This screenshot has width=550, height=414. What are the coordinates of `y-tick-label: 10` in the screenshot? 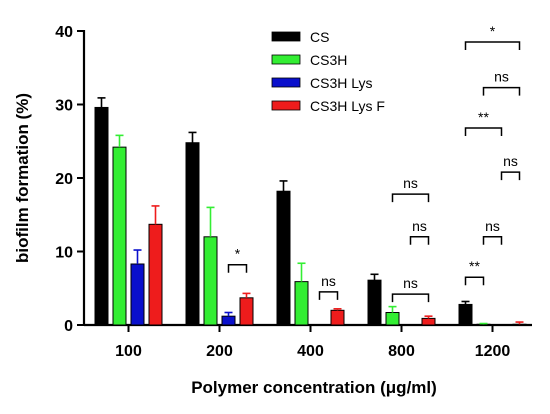 It's located at (64, 253).